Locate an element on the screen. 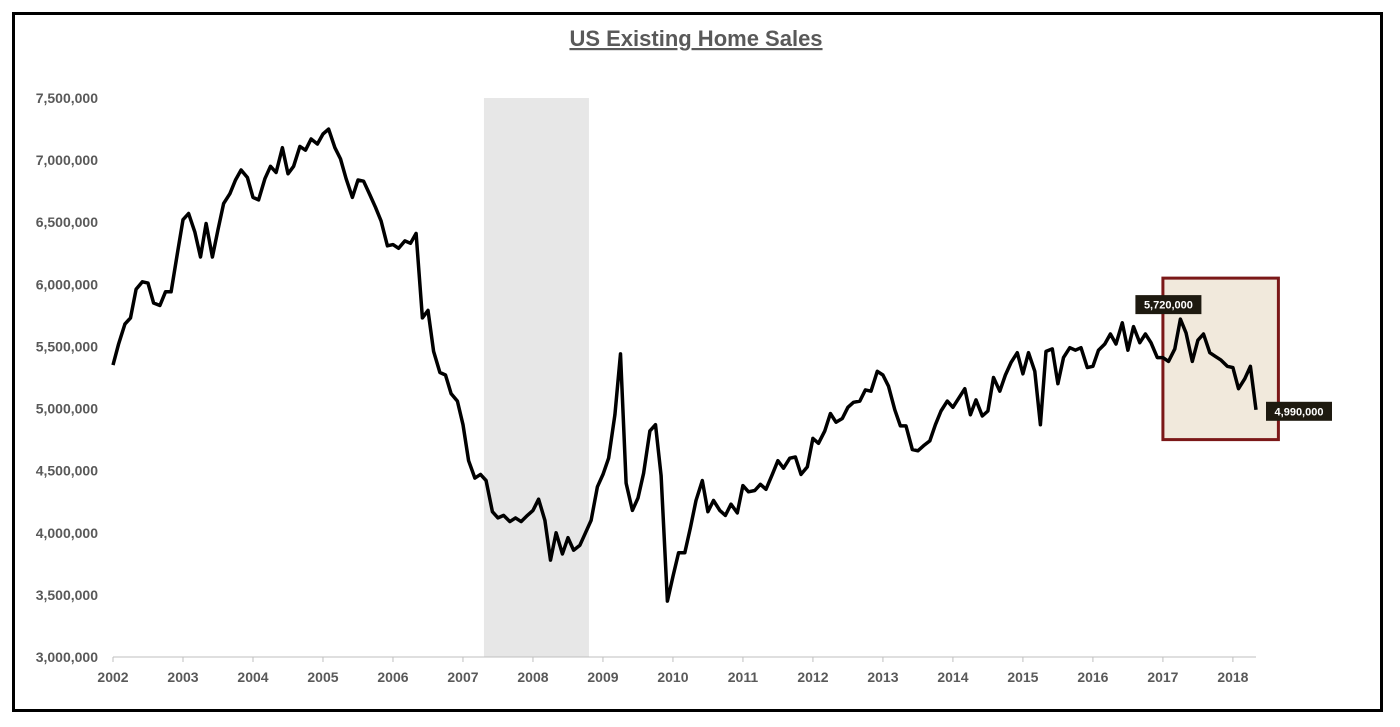  x-tick-label: 2015 is located at coordinates (1022, 677).